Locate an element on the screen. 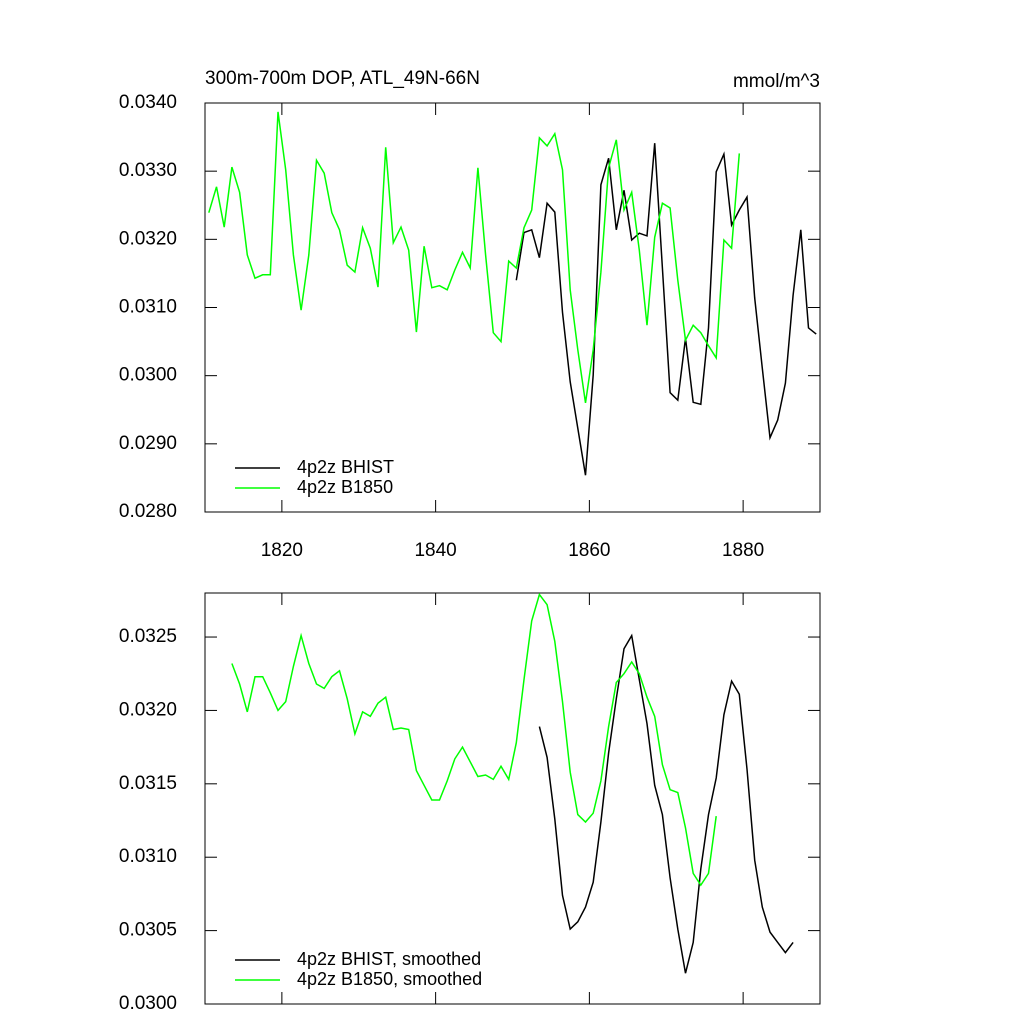  legend-label: 4p2z BHIST, smoothed is located at coordinates (389, 959).